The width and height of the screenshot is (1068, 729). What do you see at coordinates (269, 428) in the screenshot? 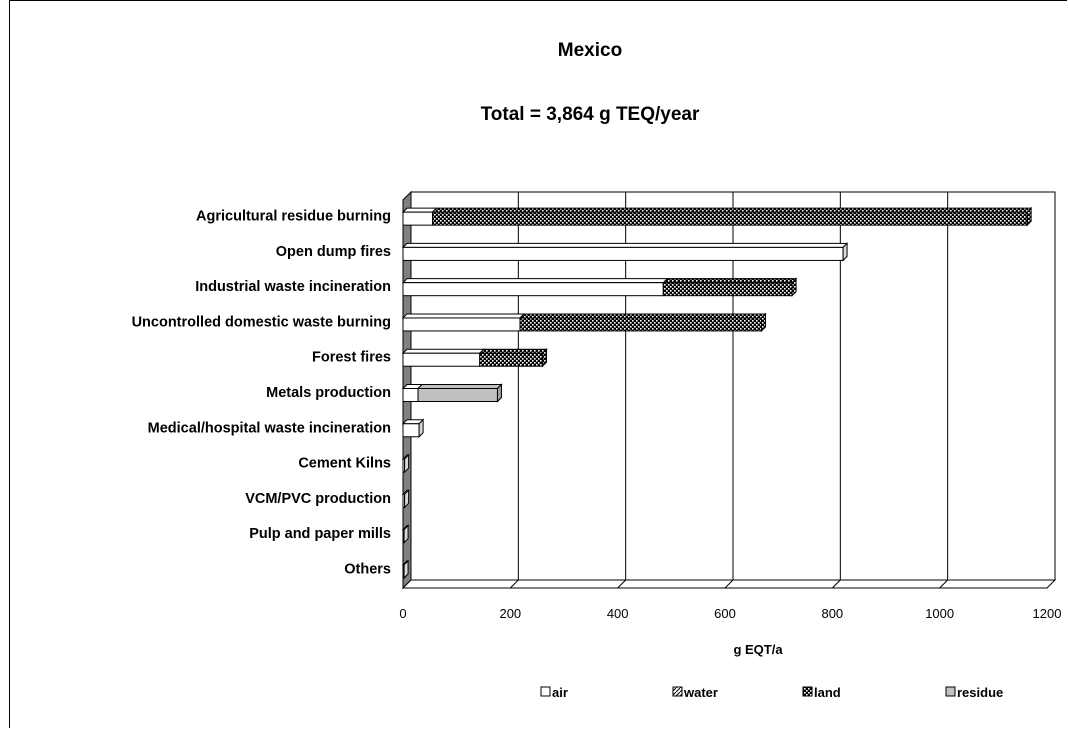
I see `category-label: Medical/hospital waste incineration` at bounding box center [269, 428].